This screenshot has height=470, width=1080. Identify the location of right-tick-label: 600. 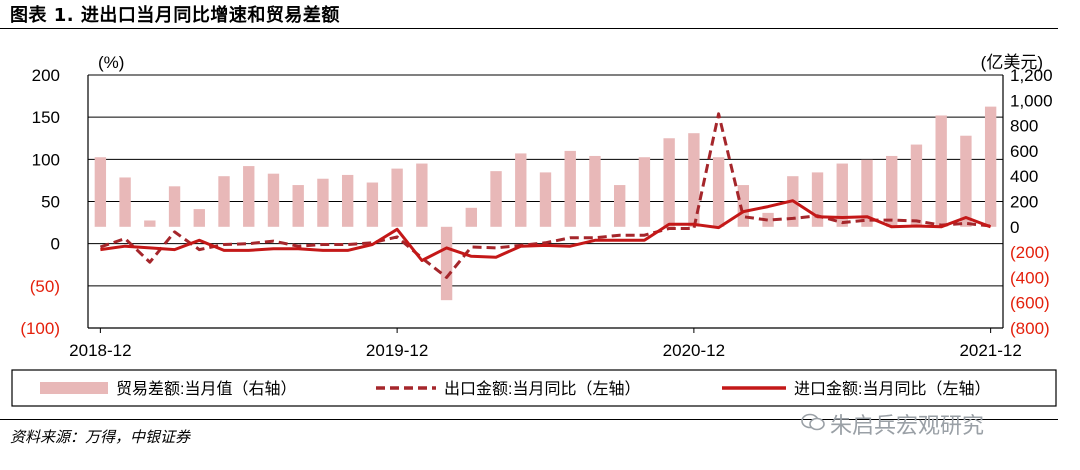
(1024, 151).